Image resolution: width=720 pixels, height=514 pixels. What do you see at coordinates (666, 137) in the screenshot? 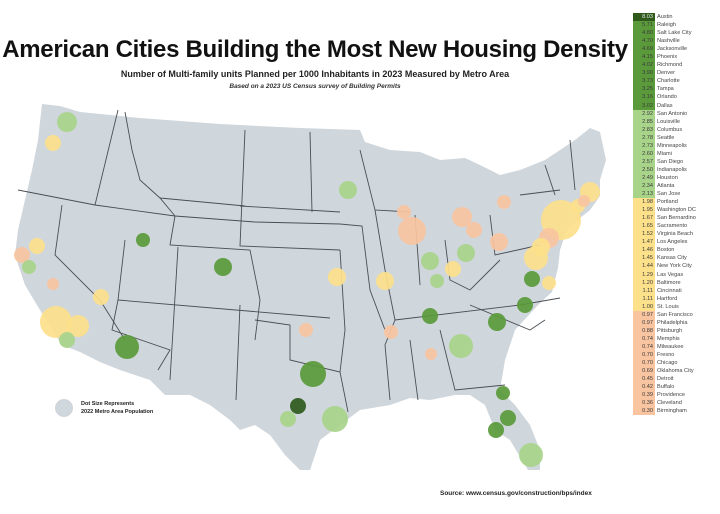
I see `legend-city: Seattle` at bounding box center [666, 137].